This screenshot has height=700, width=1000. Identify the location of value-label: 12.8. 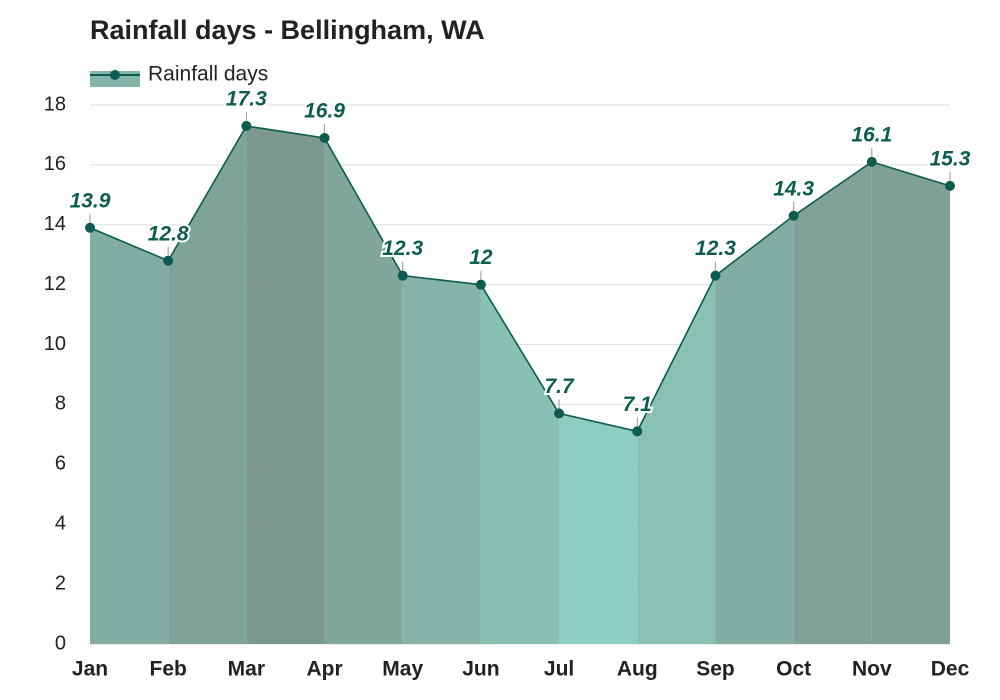
(168, 233).